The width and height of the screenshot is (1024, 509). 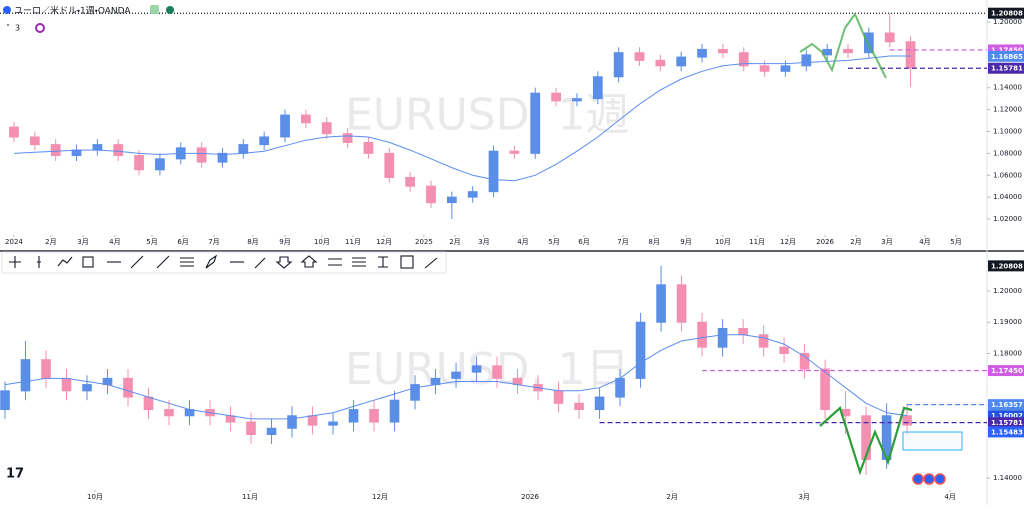 I want to click on x-tick-label: 5月, so click(x=553, y=242).